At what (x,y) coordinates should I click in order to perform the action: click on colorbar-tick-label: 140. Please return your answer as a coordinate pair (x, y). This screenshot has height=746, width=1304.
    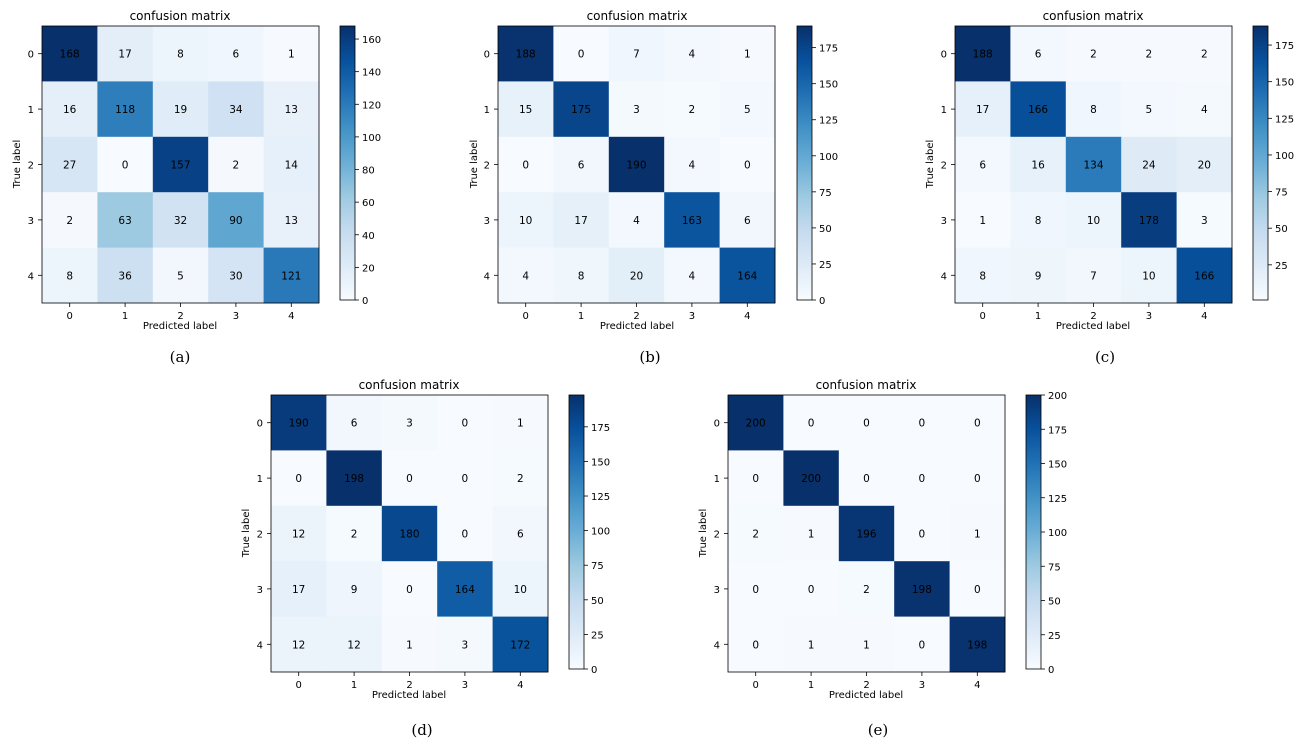
    Looking at the image, I should click on (371, 73).